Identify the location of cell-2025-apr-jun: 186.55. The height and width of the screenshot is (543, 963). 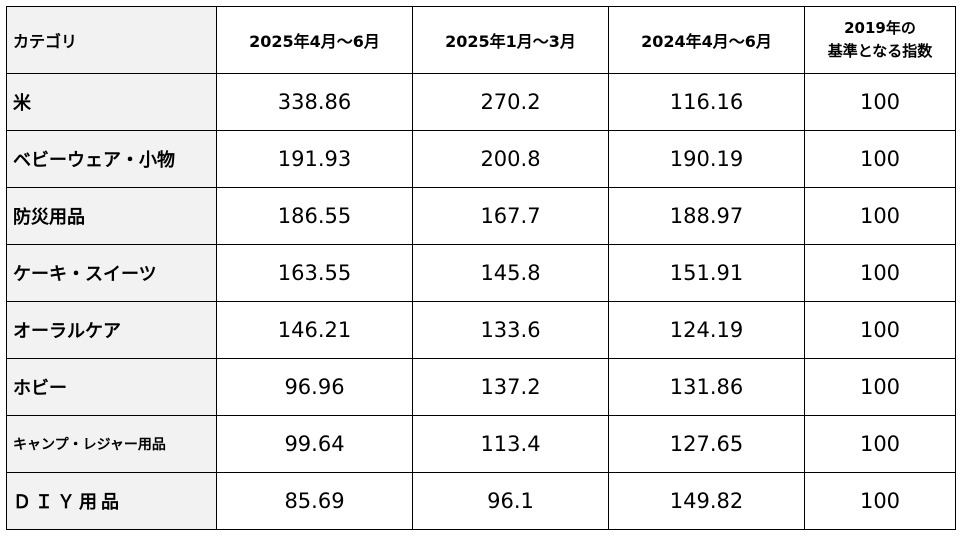
(314, 216).